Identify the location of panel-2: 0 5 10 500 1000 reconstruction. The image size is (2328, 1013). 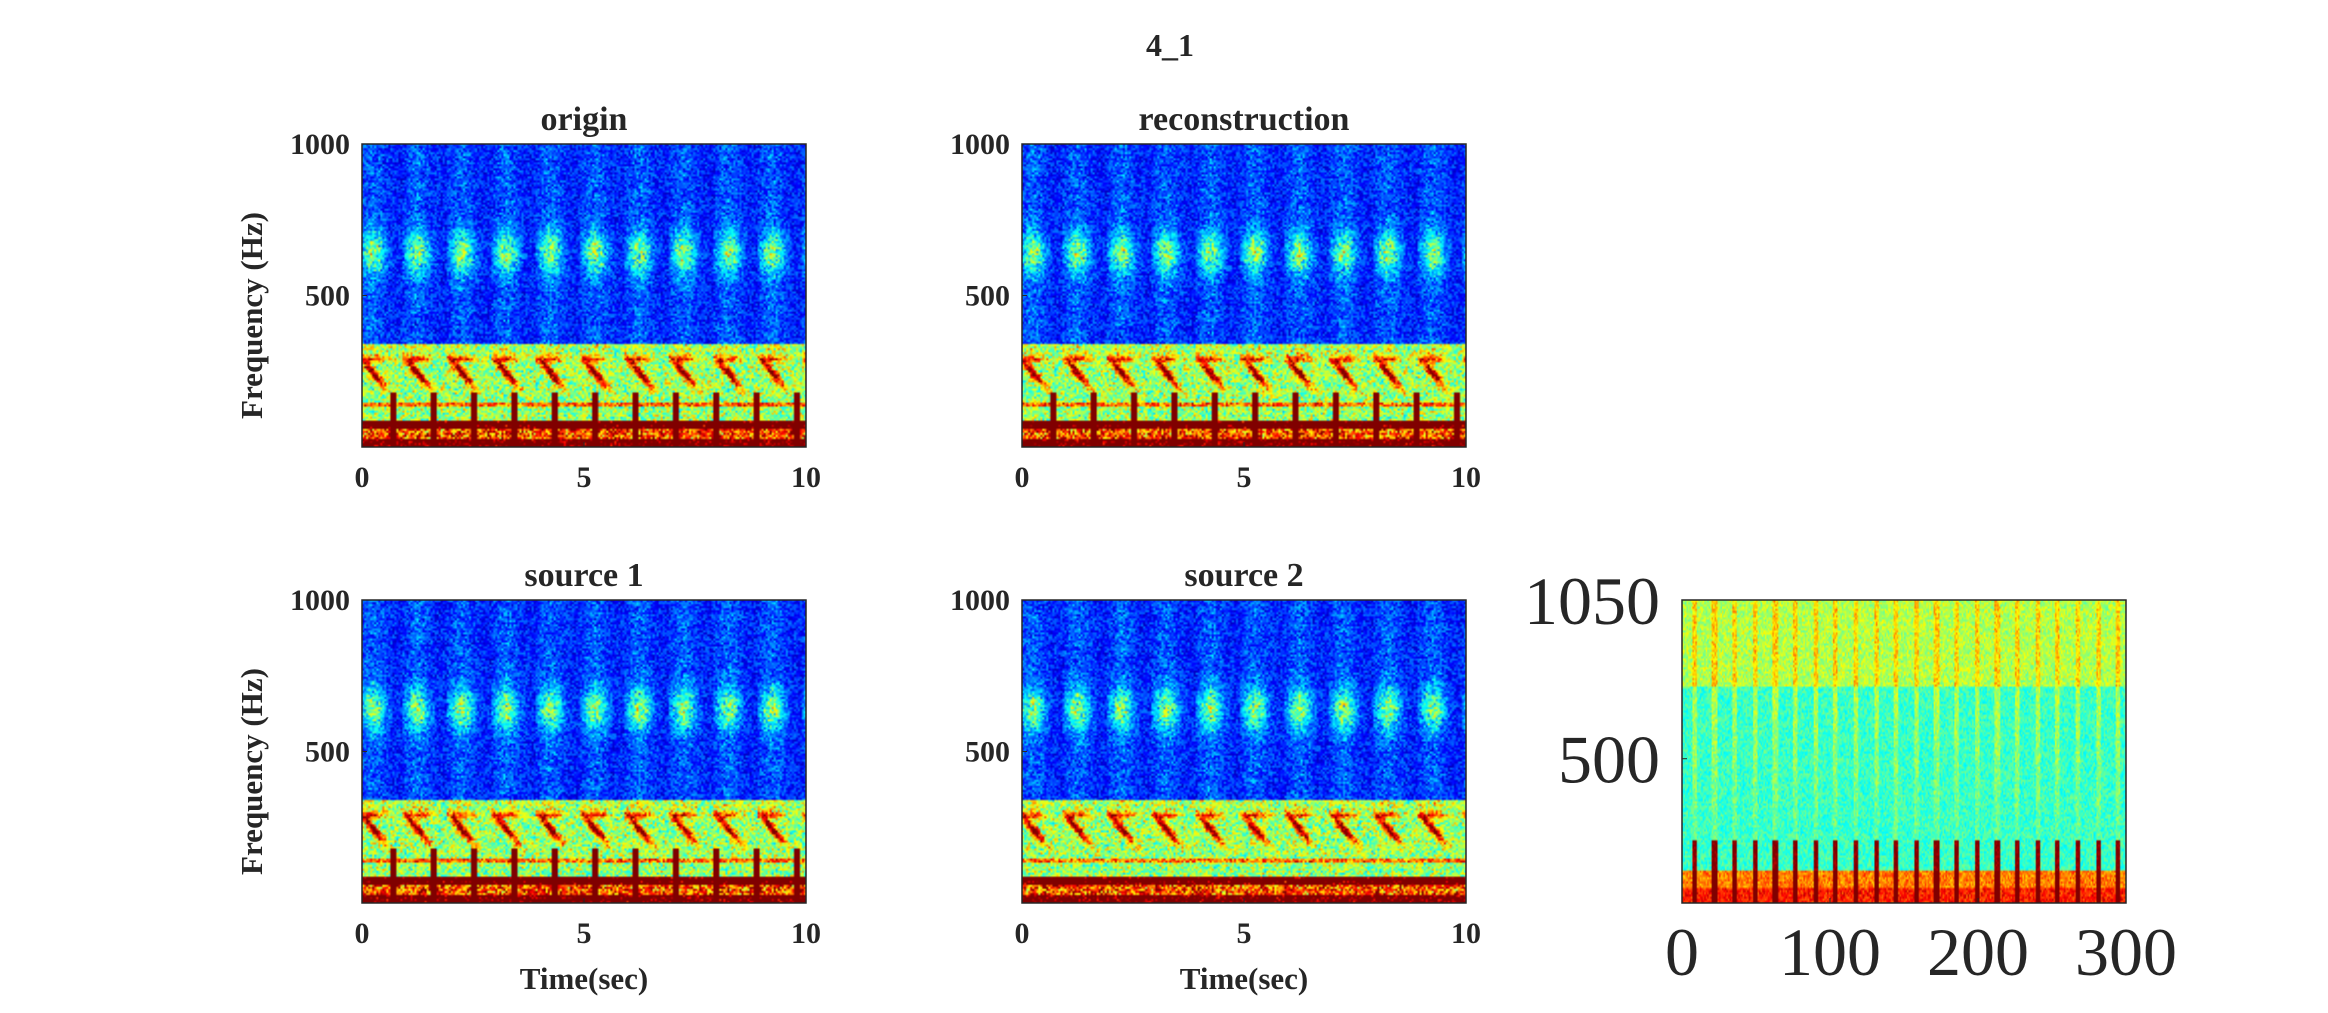
(1215, 297).